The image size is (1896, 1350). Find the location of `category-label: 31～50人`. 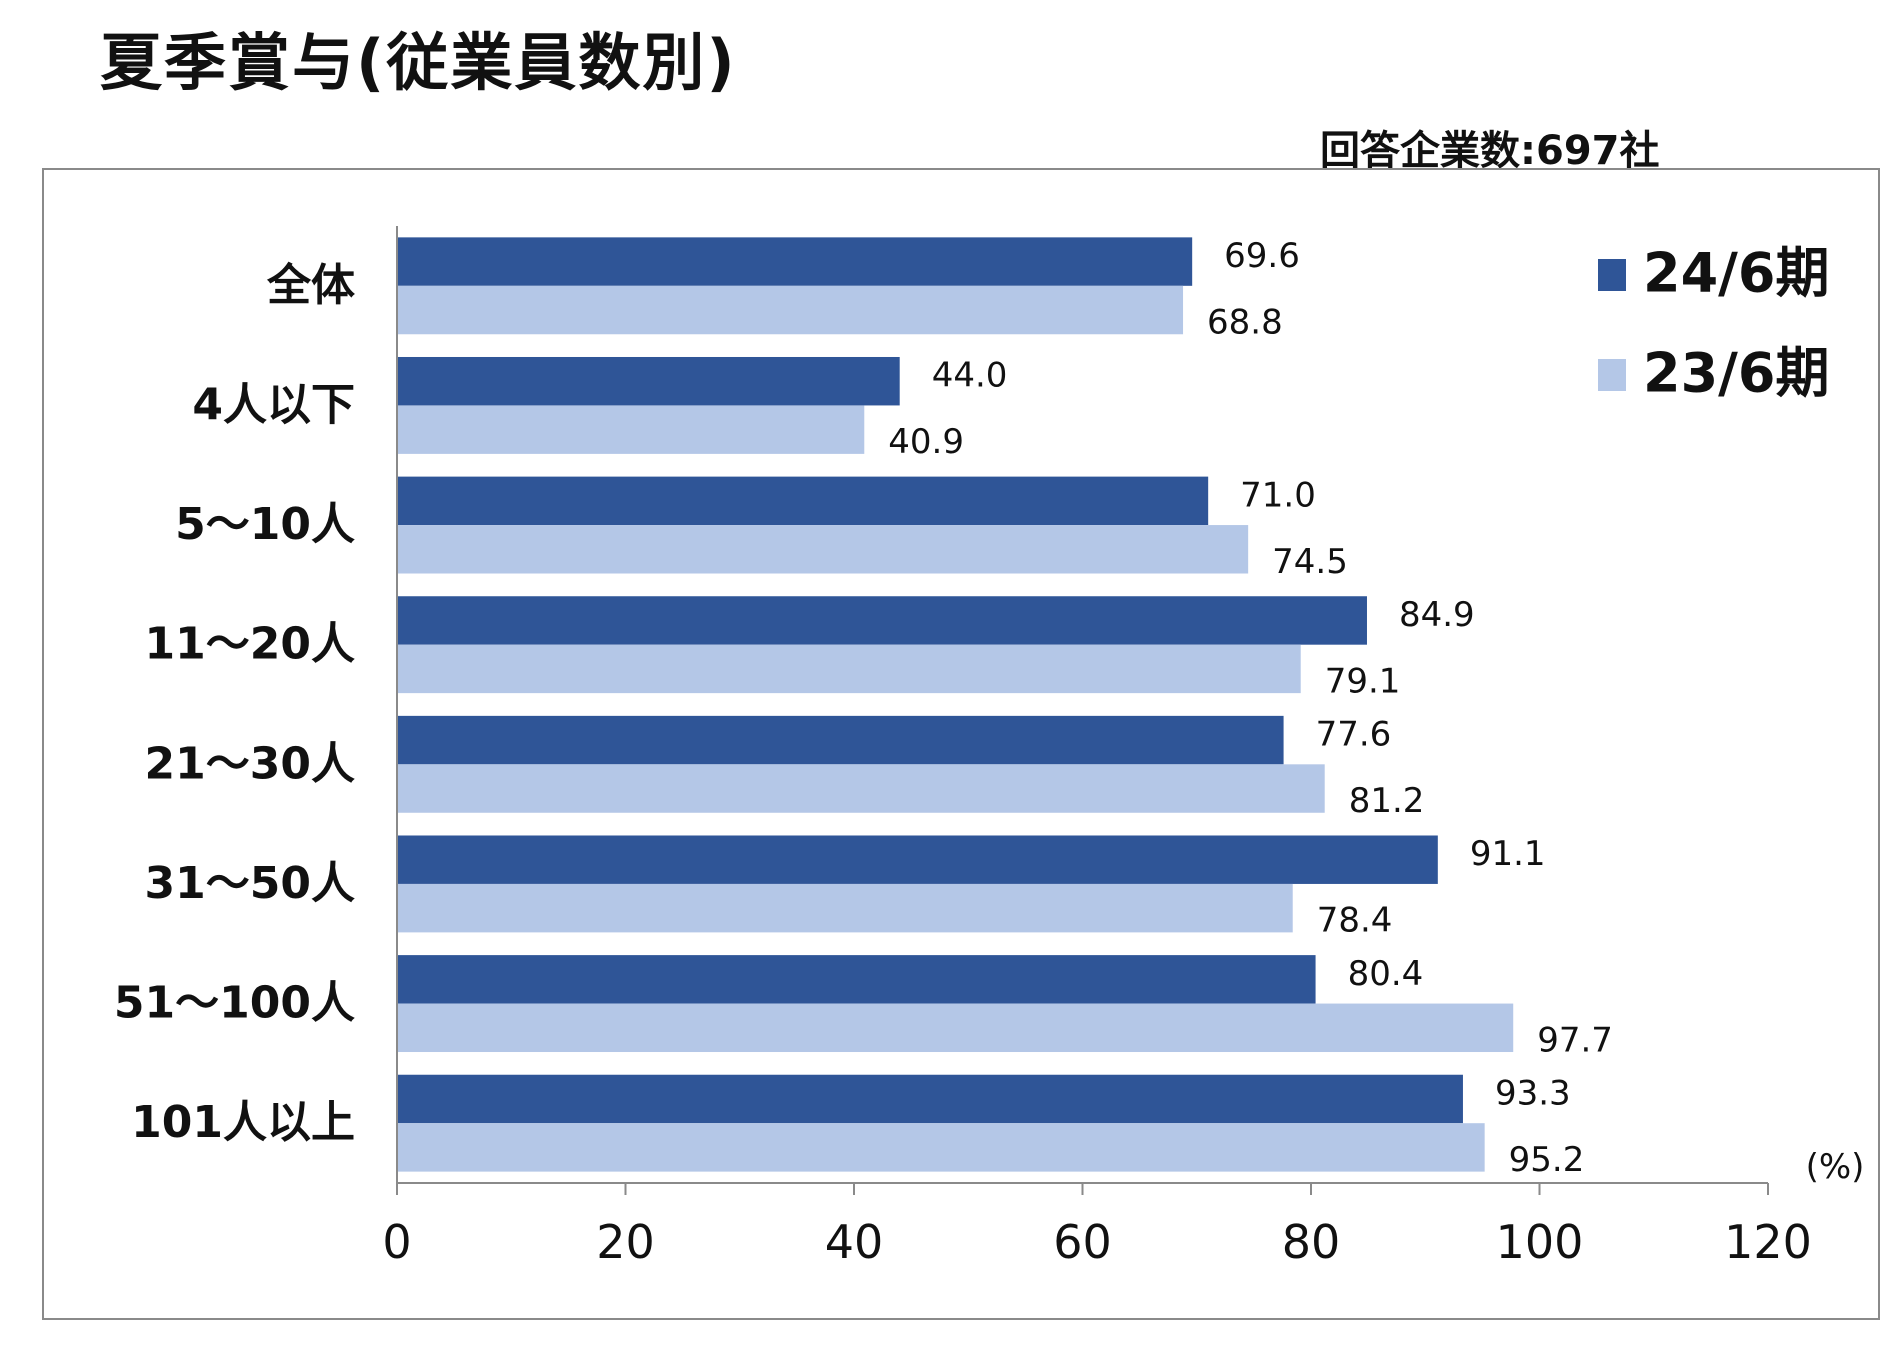

category-label: 31～50人 is located at coordinates (250, 883).